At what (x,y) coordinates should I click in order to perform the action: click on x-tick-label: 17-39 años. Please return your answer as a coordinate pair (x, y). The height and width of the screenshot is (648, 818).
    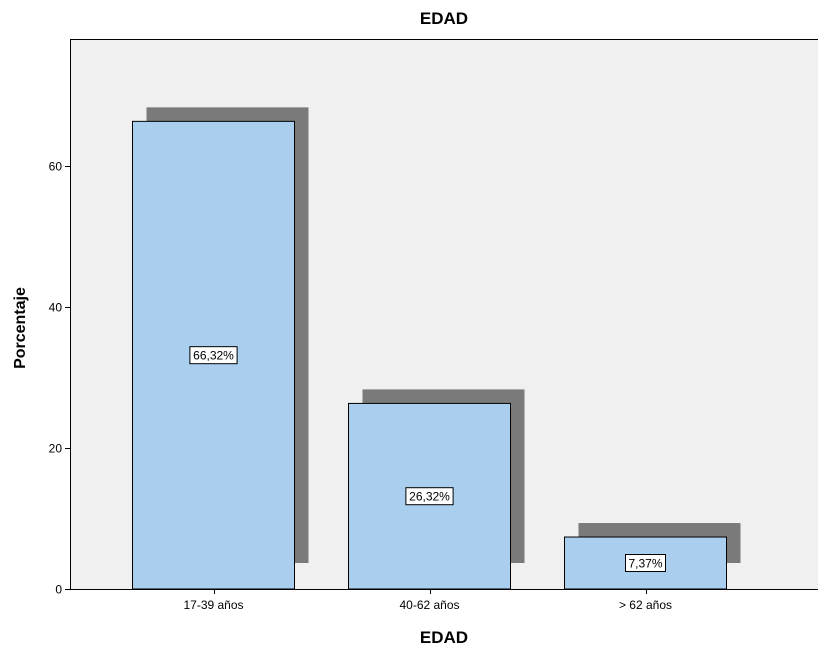
    Looking at the image, I should click on (213, 605).